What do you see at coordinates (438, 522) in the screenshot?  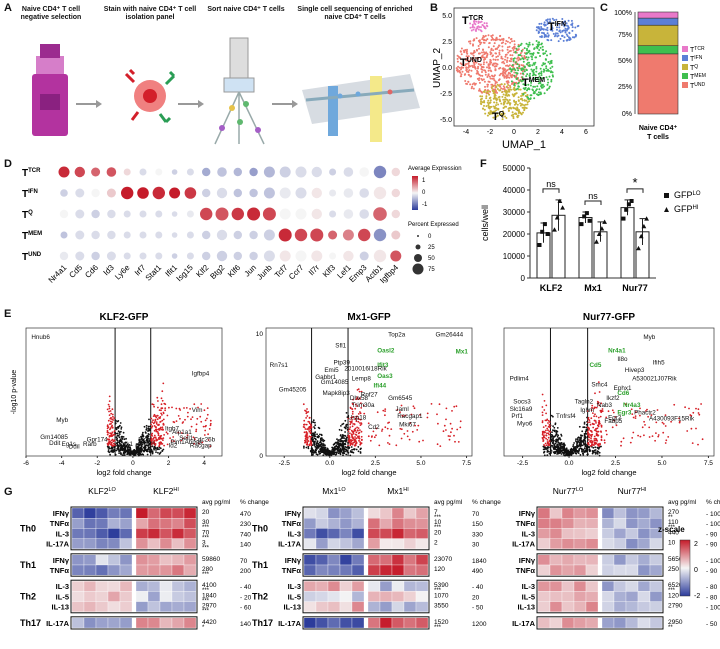 I see `heat-avg-value: 10` at bounding box center [438, 522].